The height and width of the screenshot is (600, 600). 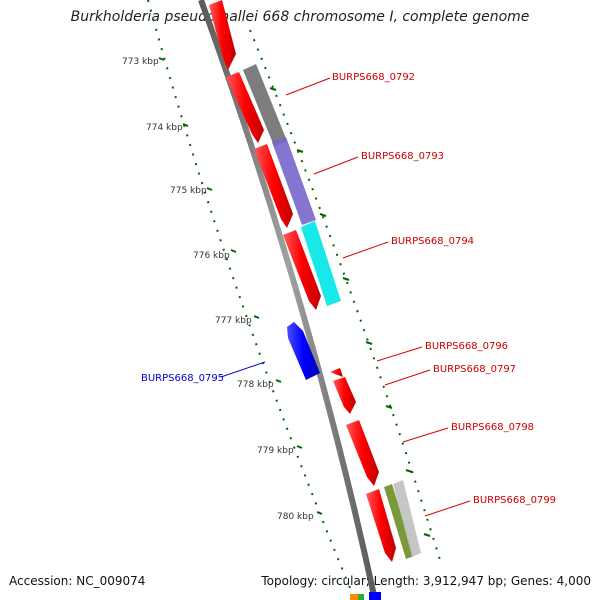 I want to click on tick-label-773: 773 kbp, so click(x=140, y=62).